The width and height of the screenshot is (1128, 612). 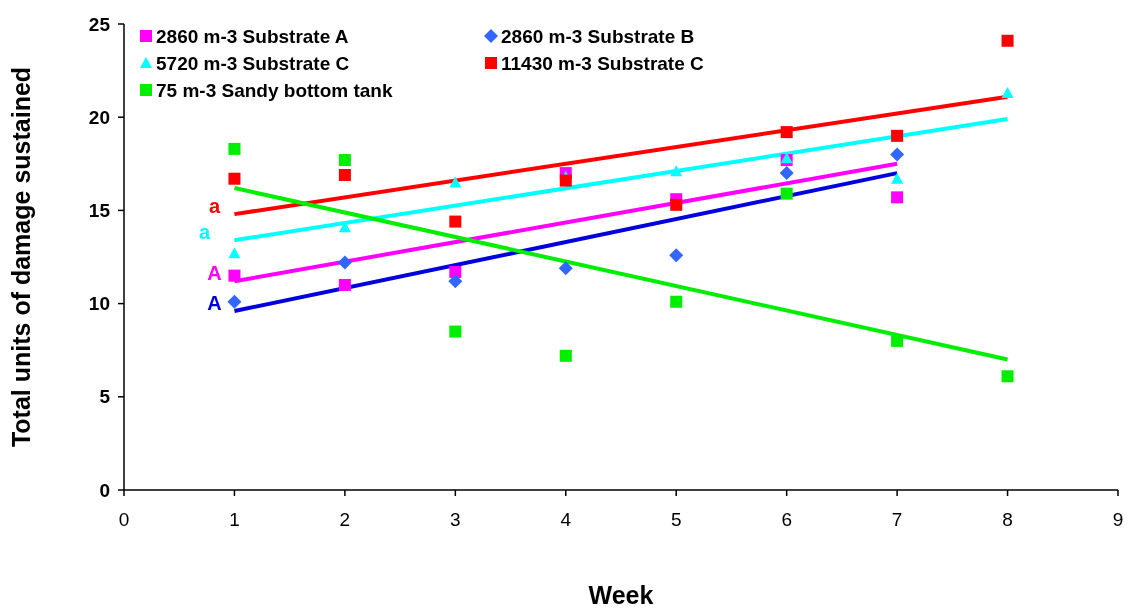 What do you see at coordinates (252, 36) in the screenshot?
I see `legend-label: 2860 m-3 Substrate A` at bounding box center [252, 36].